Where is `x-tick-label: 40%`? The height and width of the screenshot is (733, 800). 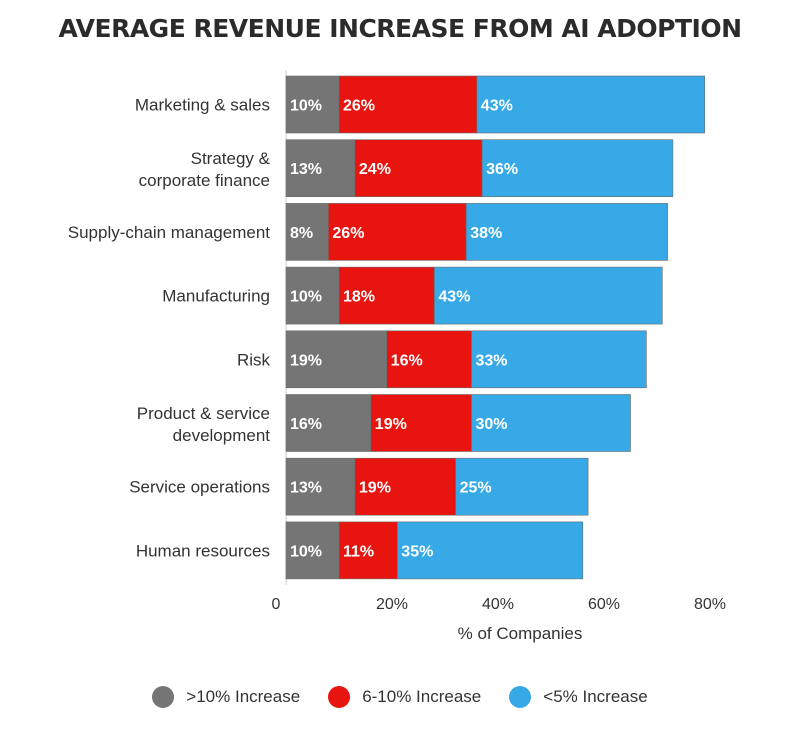 x-tick-label: 40% is located at coordinates (498, 604).